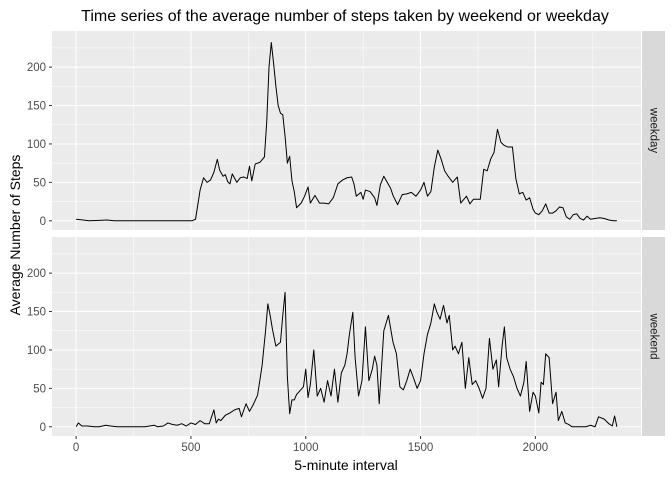 The height and width of the screenshot is (485, 672). What do you see at coordinates (306, 448) in the screenshot?
I see `x-tick-label: 1000` at bounding box center [306, 448].